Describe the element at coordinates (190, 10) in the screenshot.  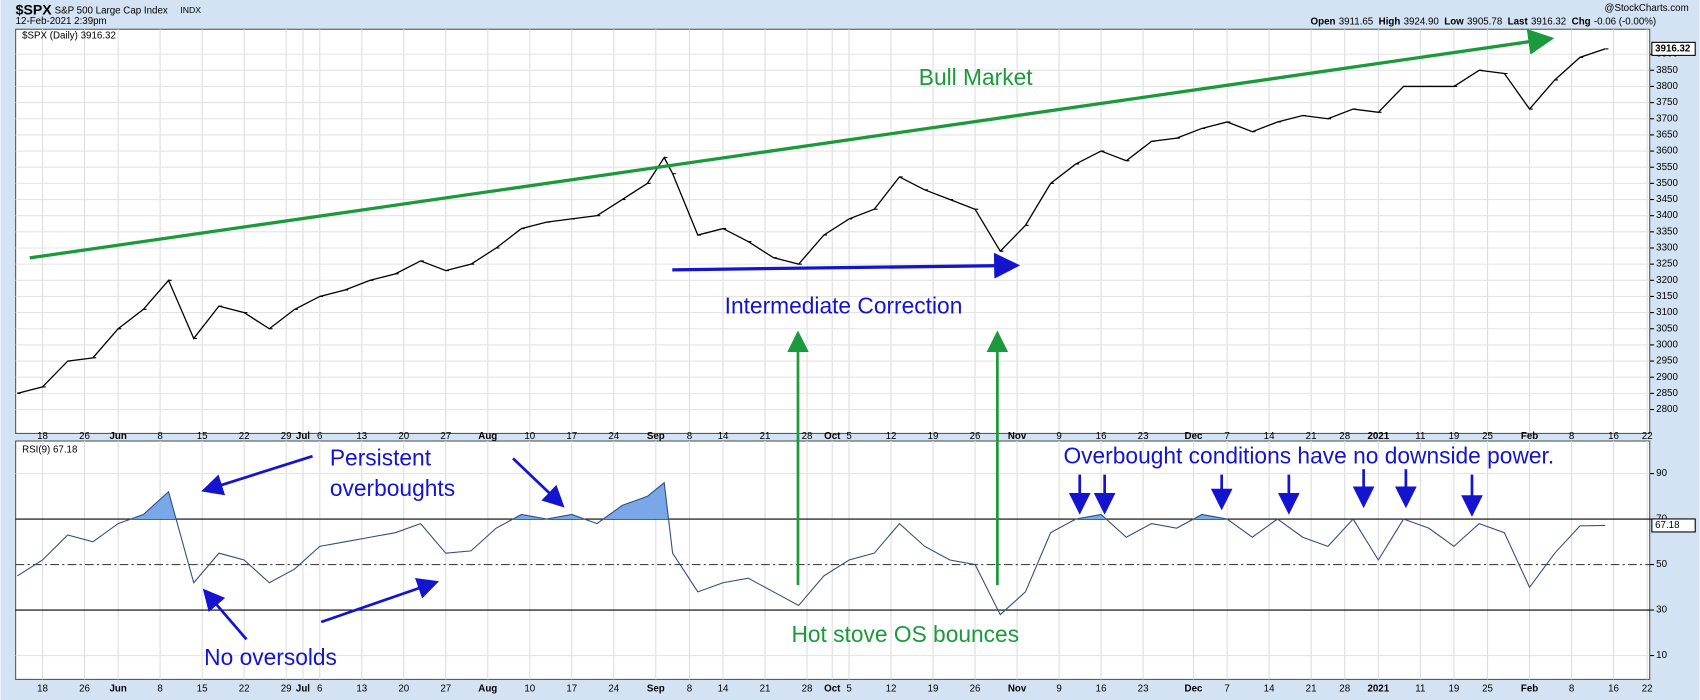
I see `exchange: INDX` at that location.